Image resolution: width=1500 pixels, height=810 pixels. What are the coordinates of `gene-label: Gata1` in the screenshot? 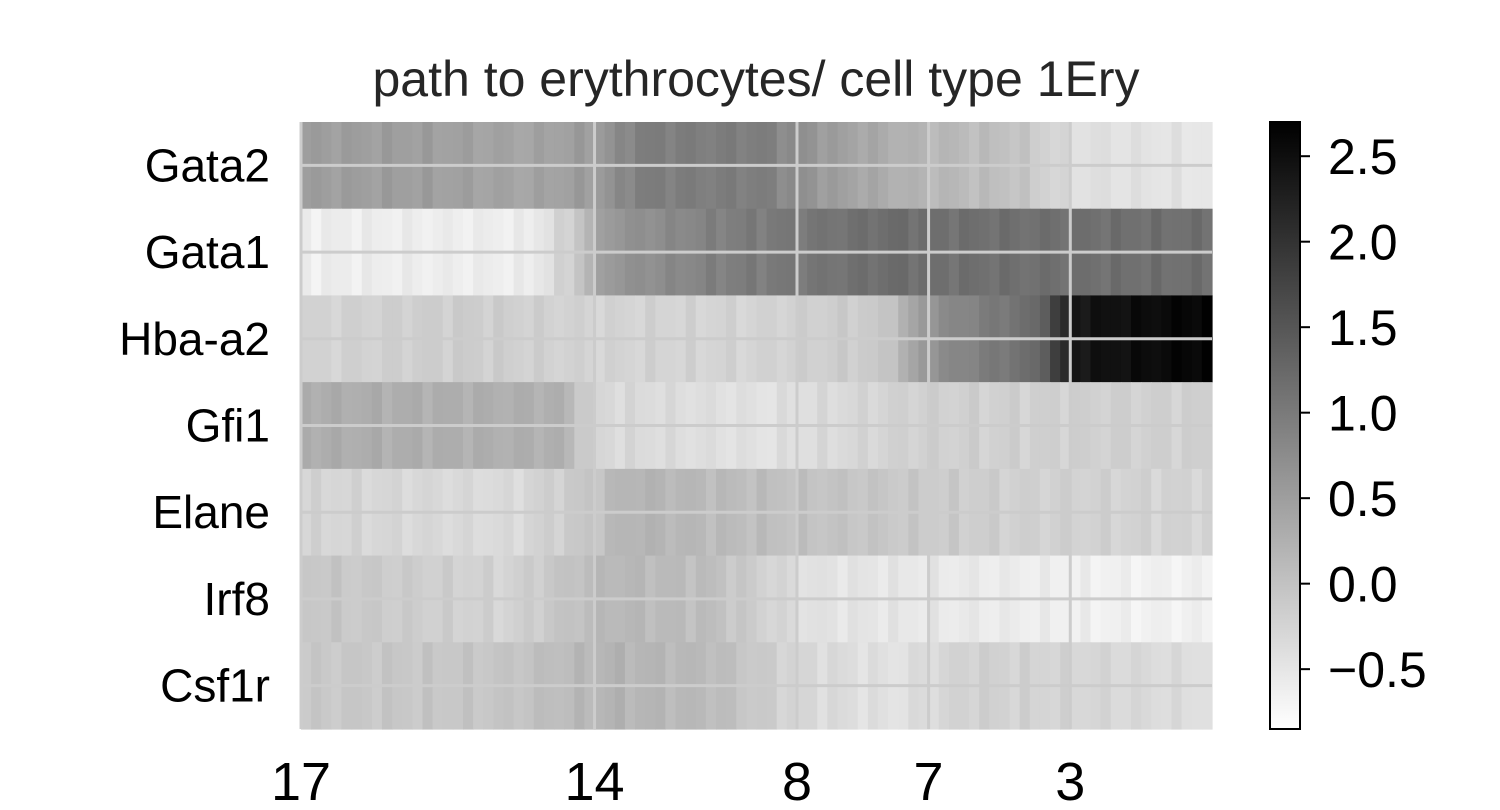 It's located at (207, 252).